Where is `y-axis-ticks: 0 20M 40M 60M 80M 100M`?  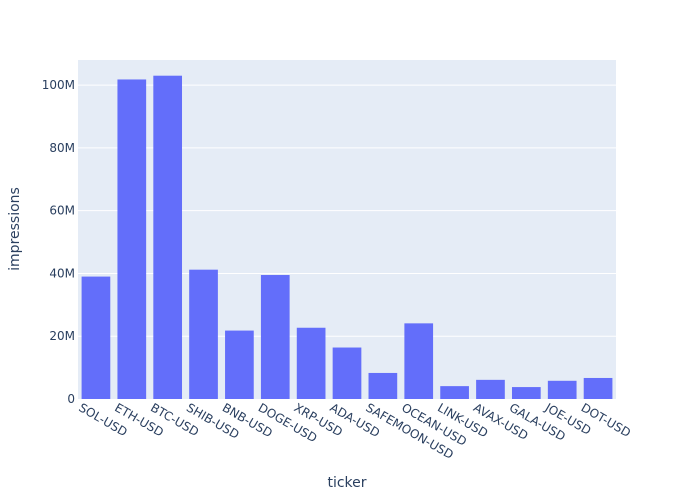 y-axis-ticks: 0 20M 40M 60M 80M 100M is located at coordinates (58, 242).